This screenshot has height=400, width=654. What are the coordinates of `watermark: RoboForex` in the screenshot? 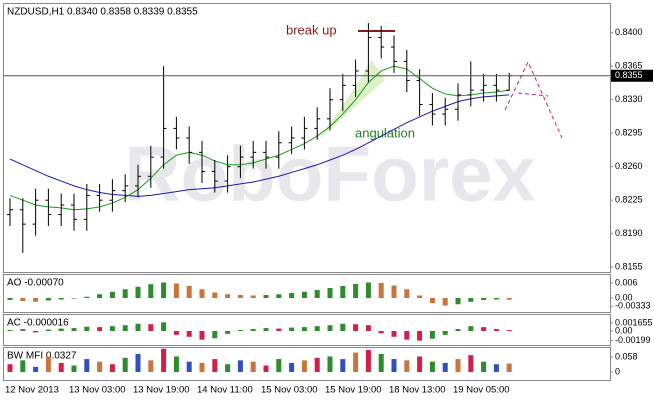 It's located at (330, 174).